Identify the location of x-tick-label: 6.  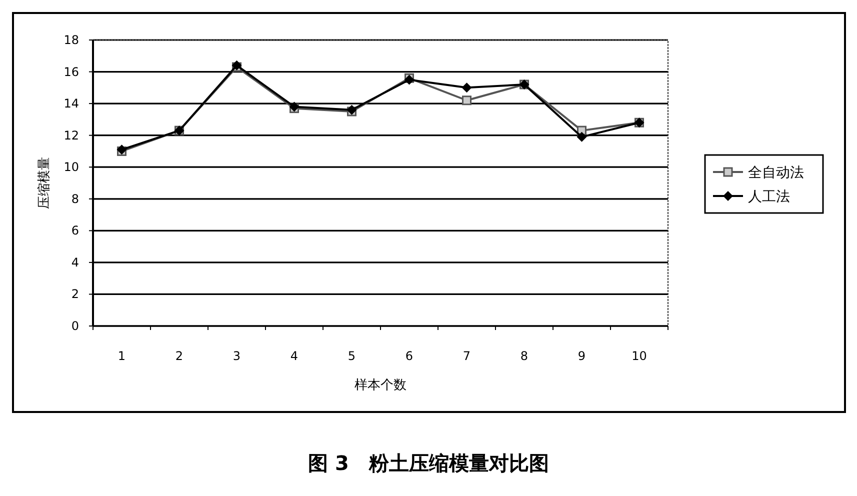
(409, 356).